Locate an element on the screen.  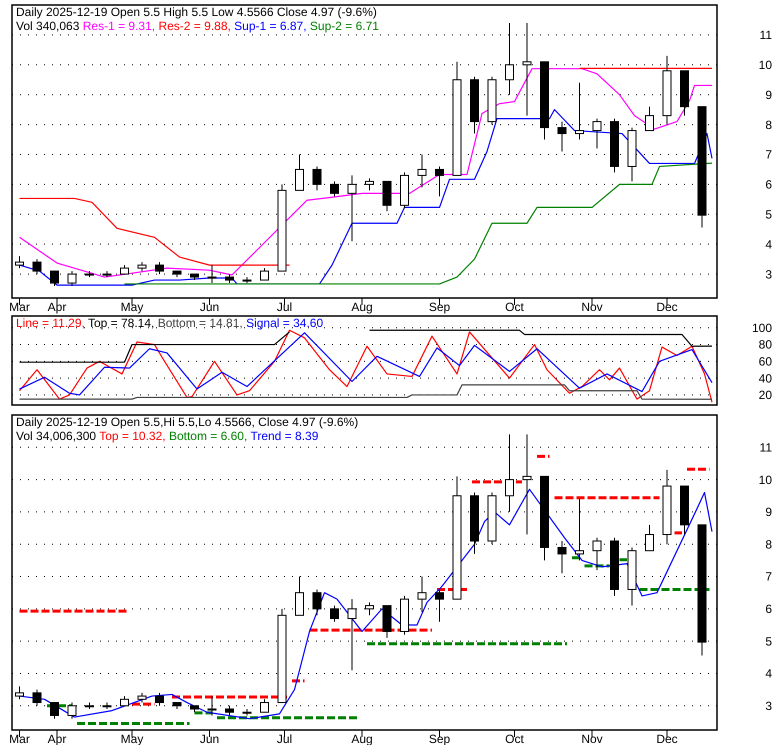
text: Line = 11.29, is located at coordinates (52, 323).